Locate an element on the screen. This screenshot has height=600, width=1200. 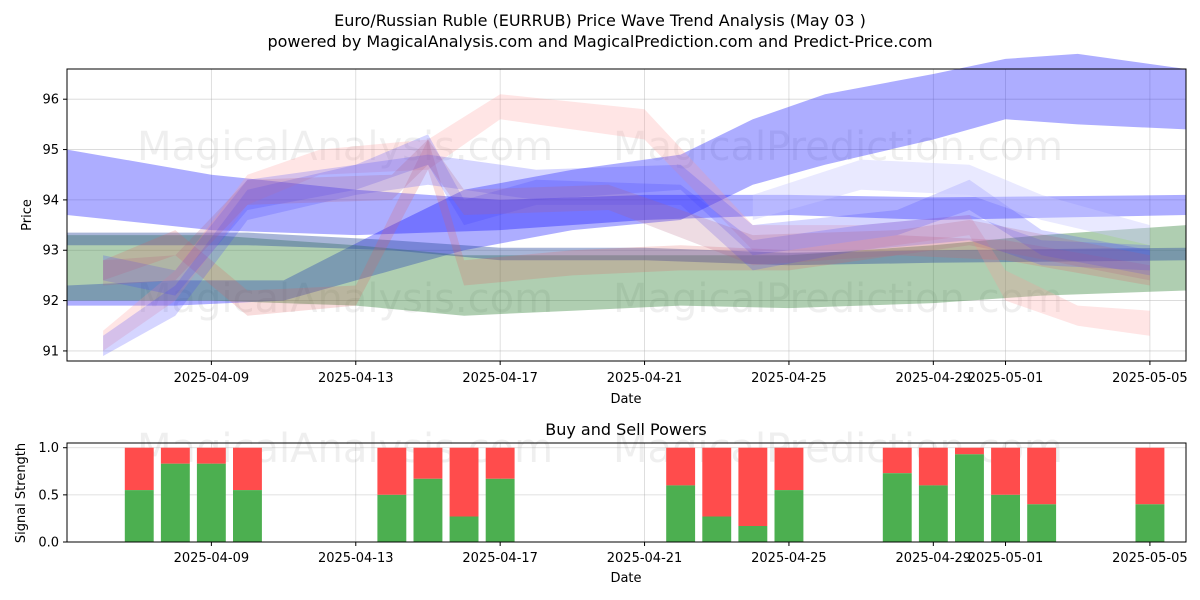
power-x-tick-label: 2025-04-13 is located at coordinates (356, 558).